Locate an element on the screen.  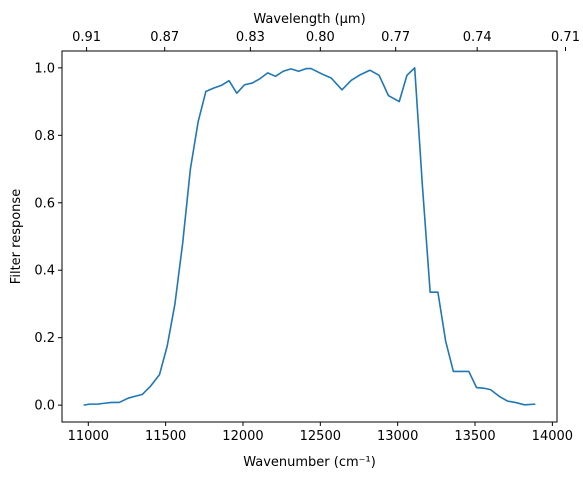
x-tick-label: 14000 is located at coordinates (552, 436).